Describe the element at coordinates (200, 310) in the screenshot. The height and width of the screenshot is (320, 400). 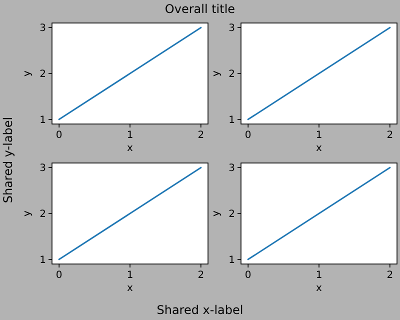
I see `text: Shared x-label` at that location.